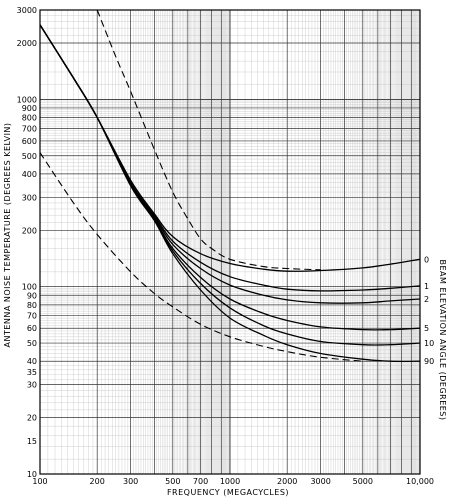  Describe the element at coordinates (29, 174) in the screenshot. I see `y-tick-label: 400` at that location.